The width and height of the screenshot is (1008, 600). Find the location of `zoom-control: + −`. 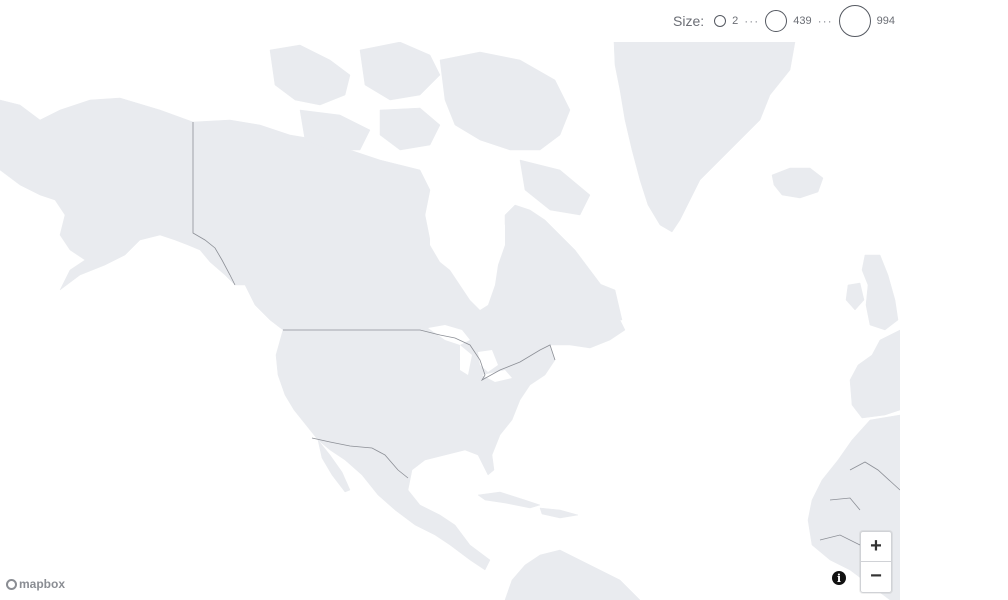

zoom-control: + − is located at coordinates (876, 562).